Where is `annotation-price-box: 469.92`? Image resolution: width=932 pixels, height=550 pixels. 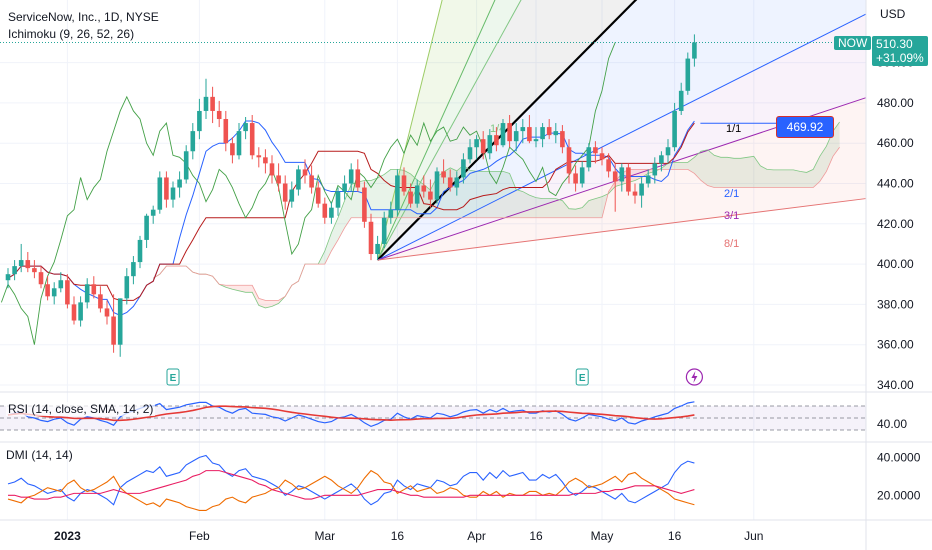 annotation-price-box: 469.92 is located at coordinates (805, 127).